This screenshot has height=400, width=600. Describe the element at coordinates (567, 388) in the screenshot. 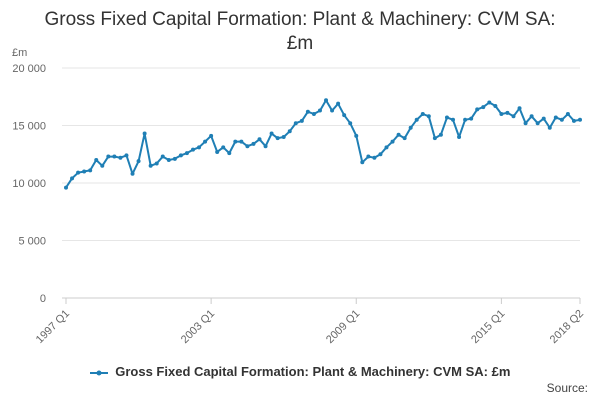

I see `source-label: Source:` at that location.